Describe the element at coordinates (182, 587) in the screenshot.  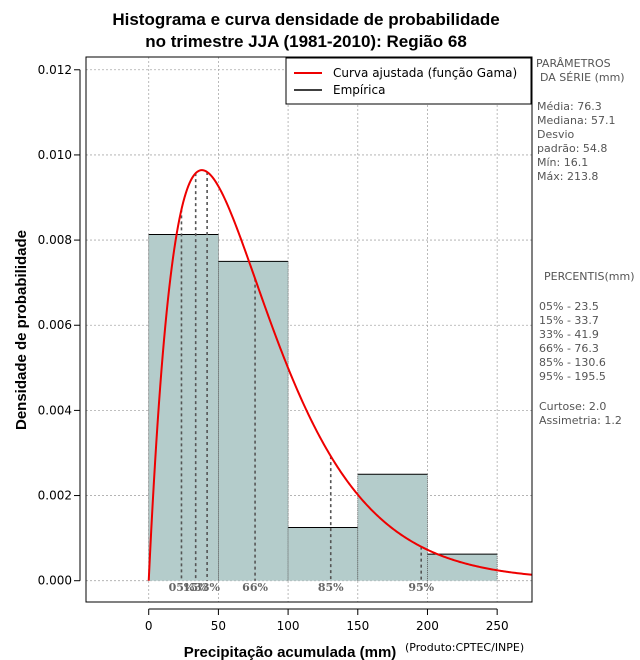
I see `percentile-label-05: 05%` at that location.